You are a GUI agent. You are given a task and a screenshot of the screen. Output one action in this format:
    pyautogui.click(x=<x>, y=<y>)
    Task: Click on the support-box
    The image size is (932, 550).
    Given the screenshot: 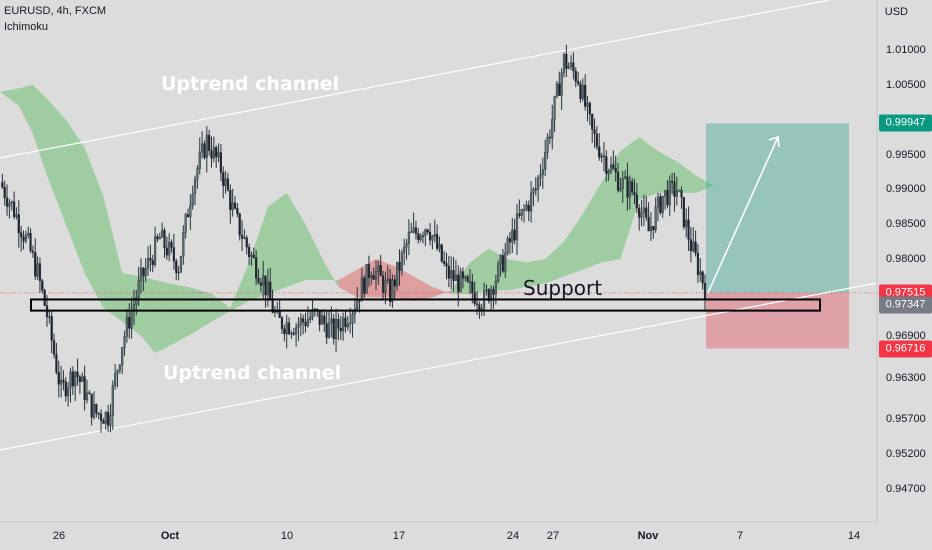 What is the action you would take?
    pyautogui.click(x=425, y=305)
    